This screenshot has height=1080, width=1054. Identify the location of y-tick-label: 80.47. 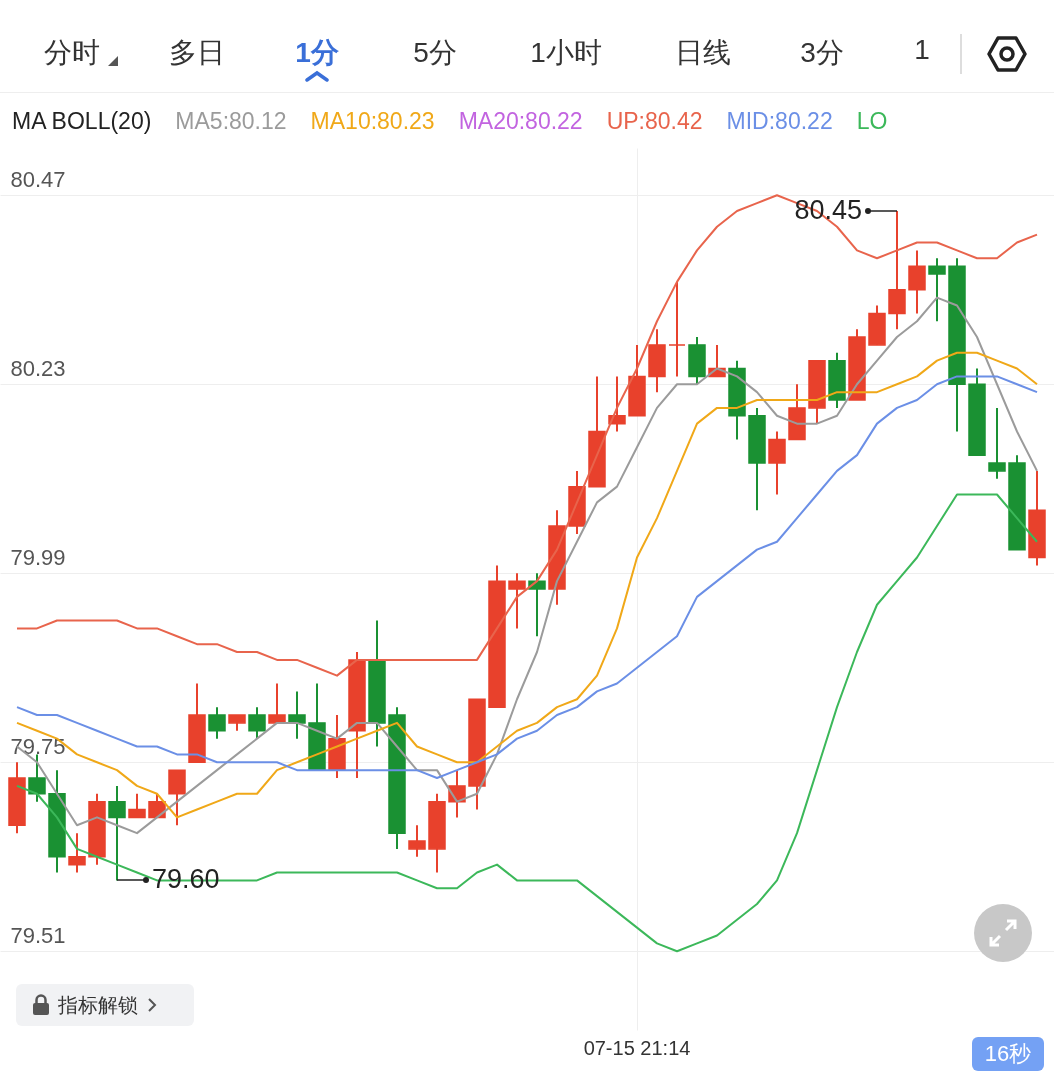
(38, 179).